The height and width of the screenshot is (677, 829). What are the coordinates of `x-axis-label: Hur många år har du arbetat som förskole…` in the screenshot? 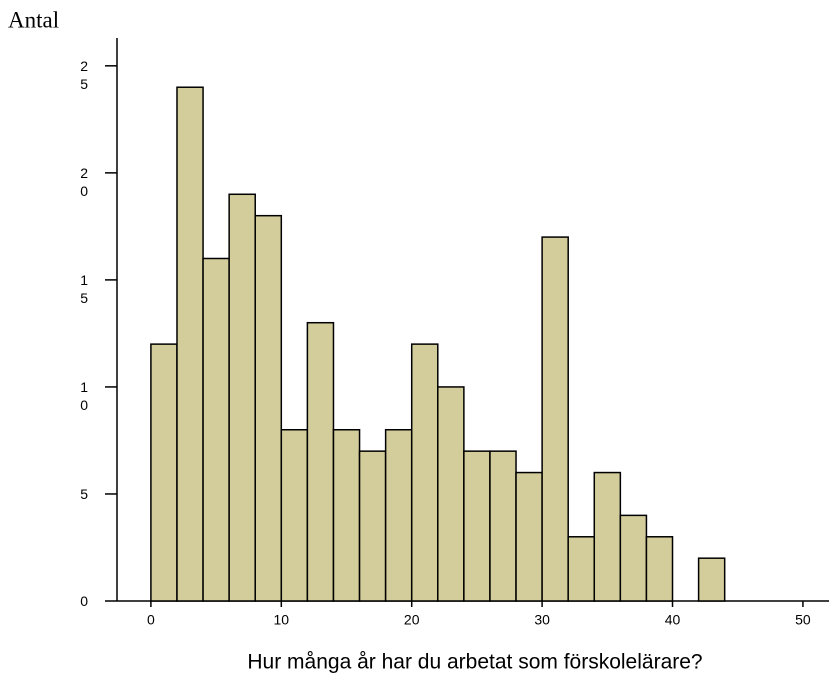 It's located at (474, 662).